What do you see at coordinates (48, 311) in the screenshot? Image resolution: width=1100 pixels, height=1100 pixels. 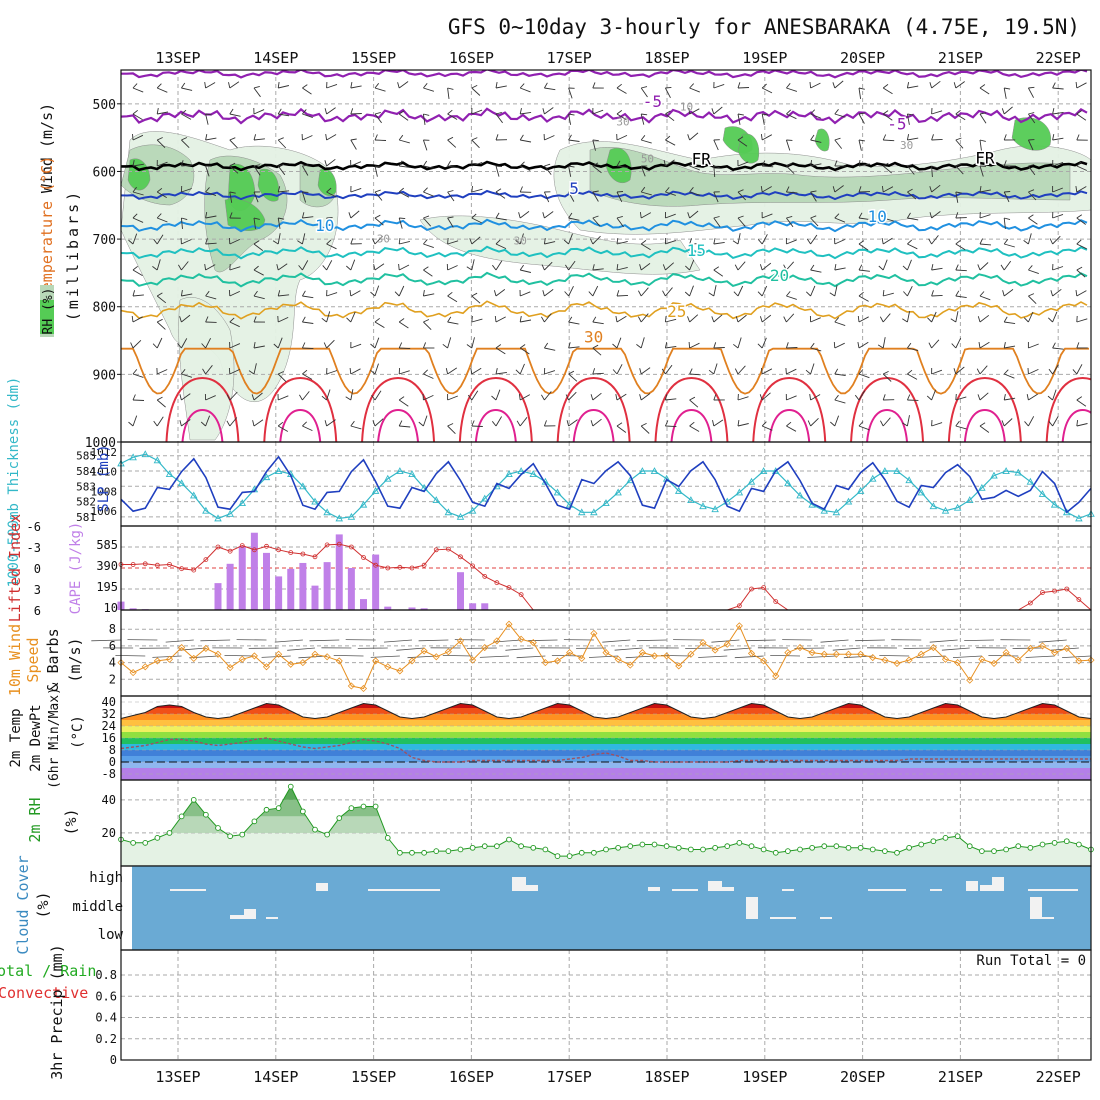 I see `upper-air-ylabel-rh: RH (%)` at bounding box center [48, 311].